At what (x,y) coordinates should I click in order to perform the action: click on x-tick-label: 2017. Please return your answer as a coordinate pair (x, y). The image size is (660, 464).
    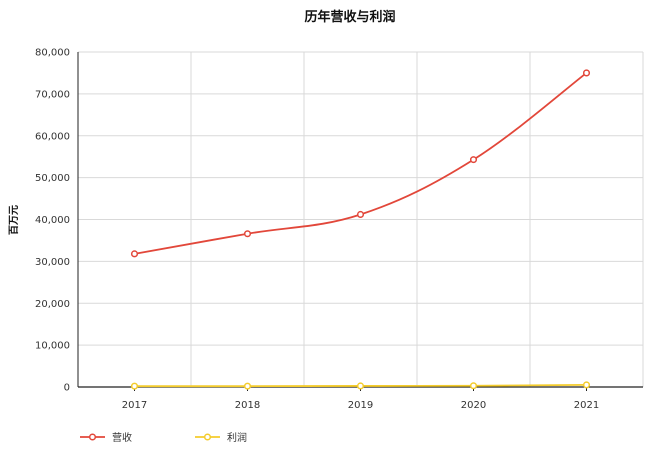
    Looking at the image, I should click on (134, 405).